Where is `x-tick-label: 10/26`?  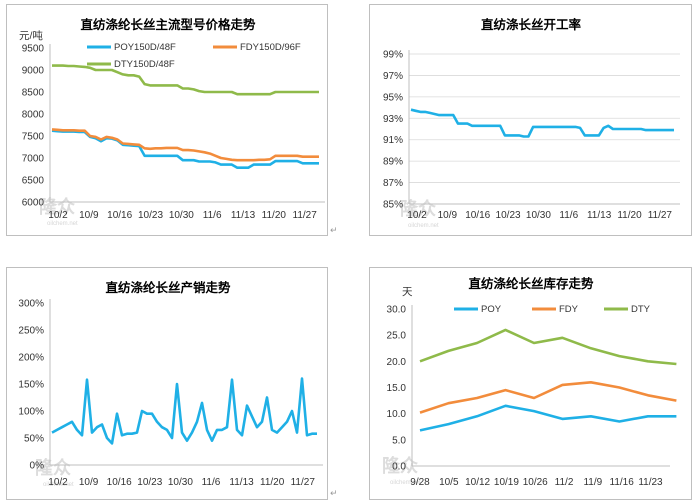
x-tick-label: 10/26 is located at coordinates (535, 482).